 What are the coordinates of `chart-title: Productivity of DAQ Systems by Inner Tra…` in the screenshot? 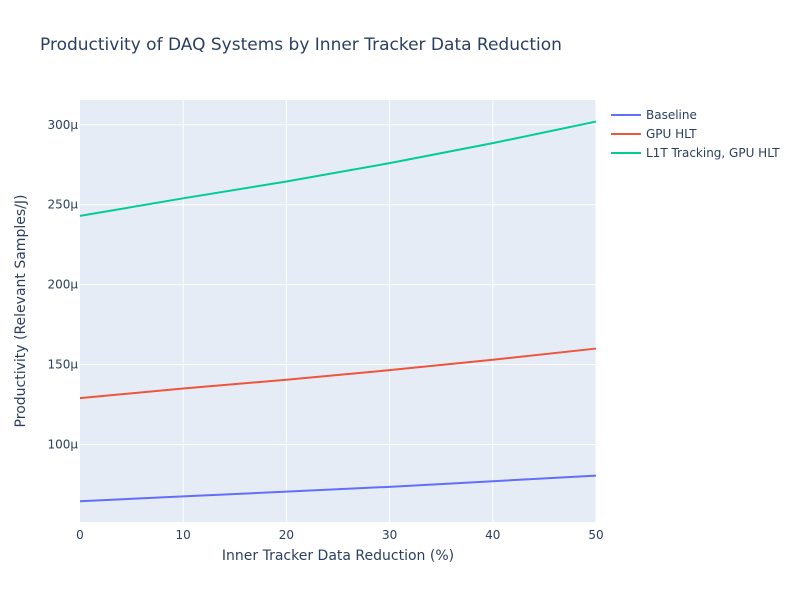 It's located at (301, 45).